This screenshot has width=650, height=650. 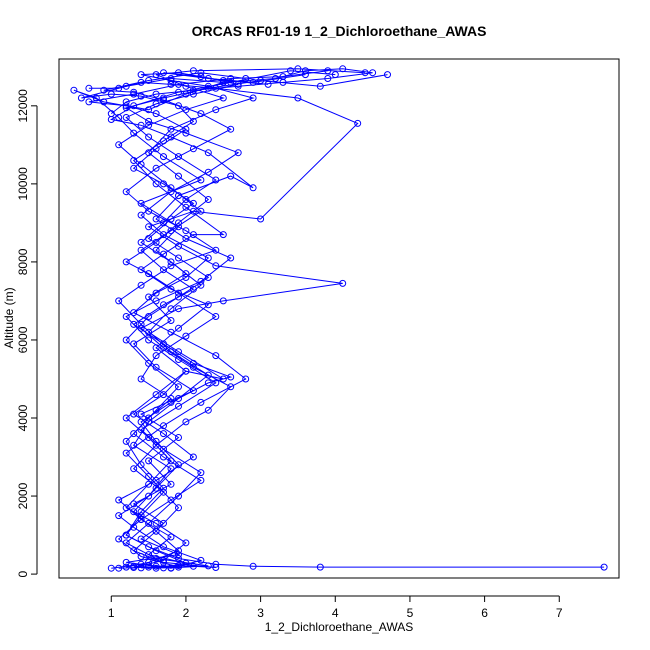 I want to click on x-tick-label: 1, so click(x=111, y=613).